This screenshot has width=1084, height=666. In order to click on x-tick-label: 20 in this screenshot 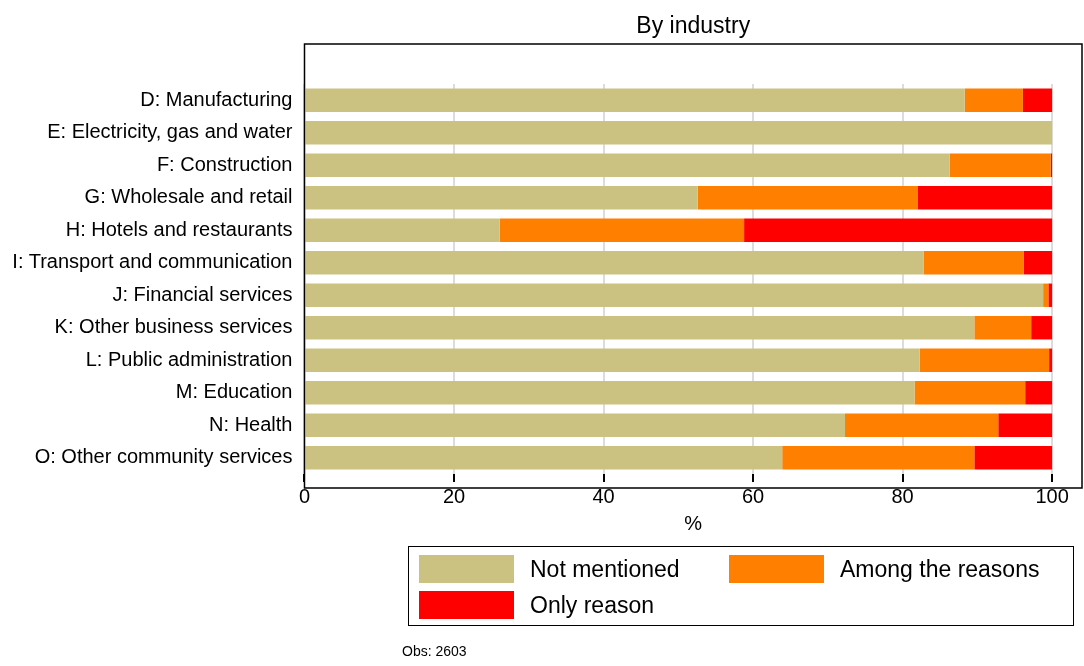, I will do `click(454, 495)`.